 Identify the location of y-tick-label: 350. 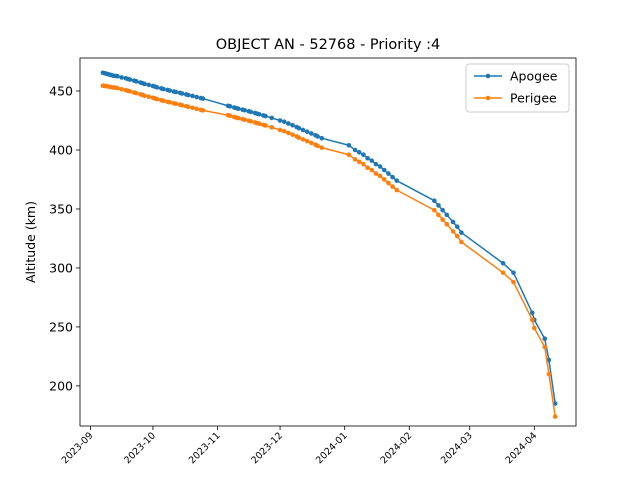
(61, 208).